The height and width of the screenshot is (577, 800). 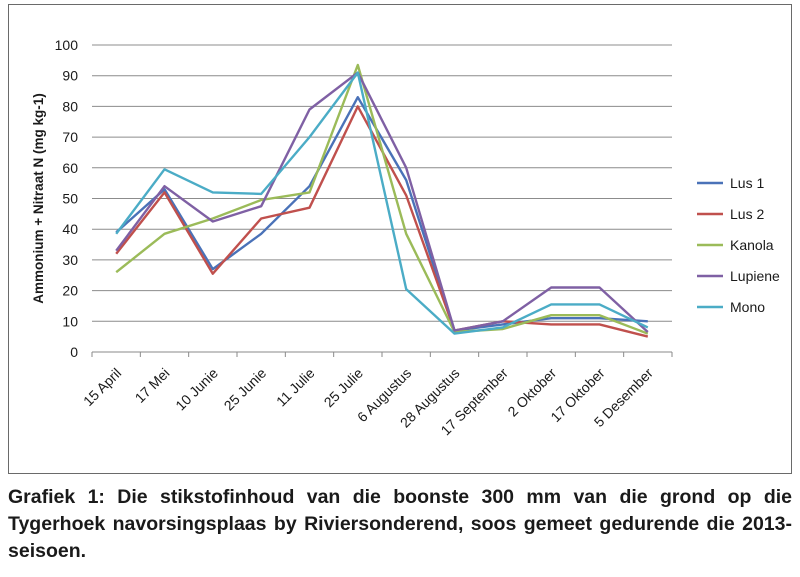 What do you see at coordinates (295, 387) in the screenshot?
I see `x-tick-label: 11 Julie` at bounding box center [295, 387].